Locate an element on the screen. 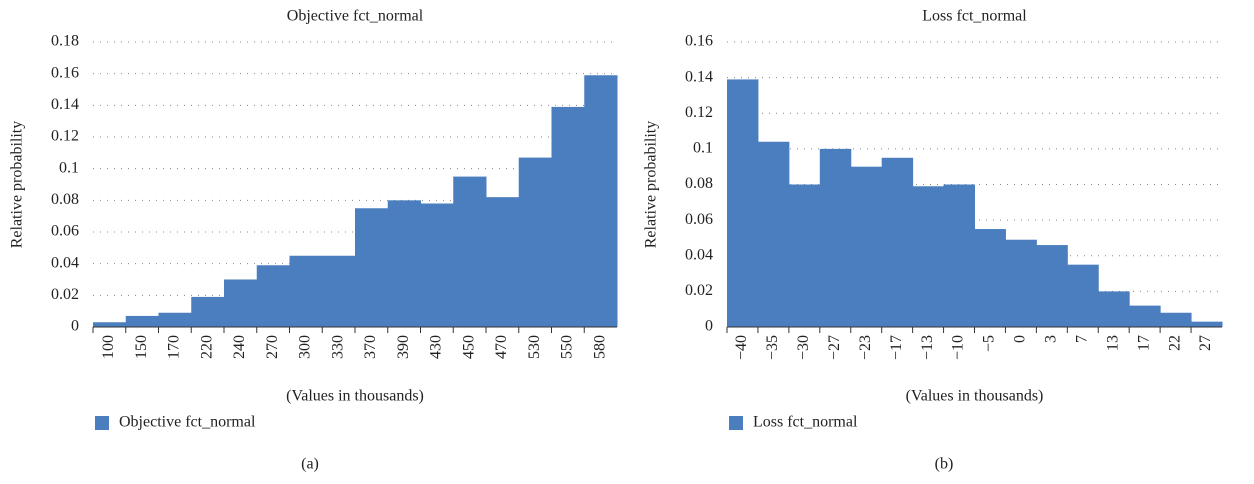 This screenshot has width=1254, height=484. x-tick-label: 170 is located at coordinates (174, 347).